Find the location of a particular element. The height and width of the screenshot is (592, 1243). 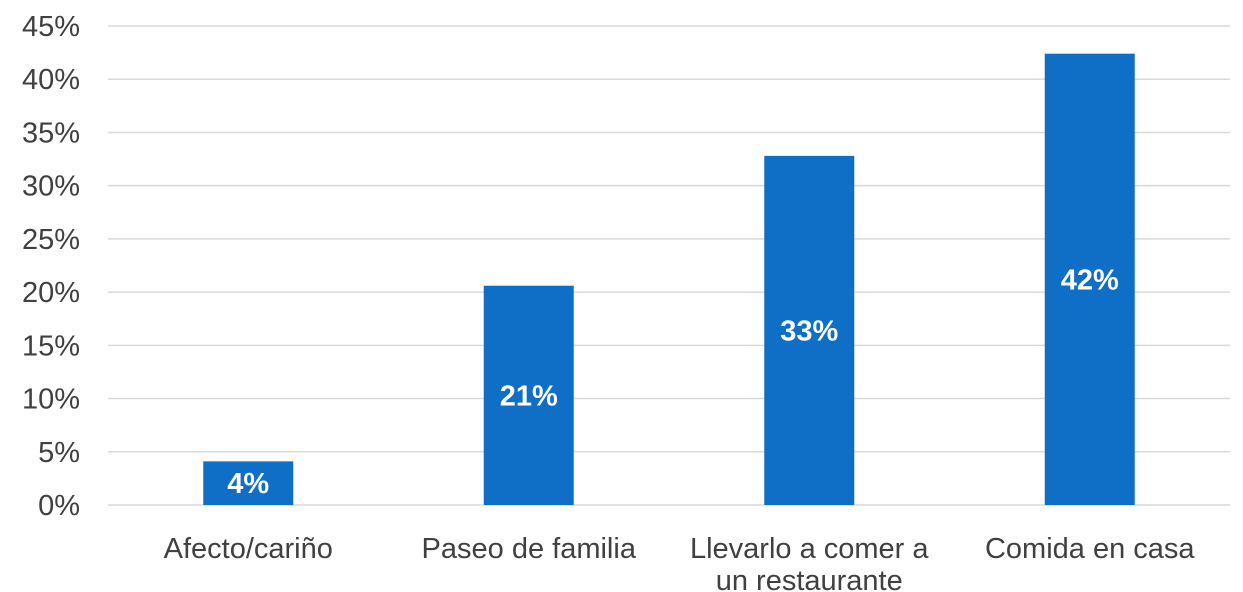

x-category-label: Afecto/cariño is located at coordinates (248, 549).